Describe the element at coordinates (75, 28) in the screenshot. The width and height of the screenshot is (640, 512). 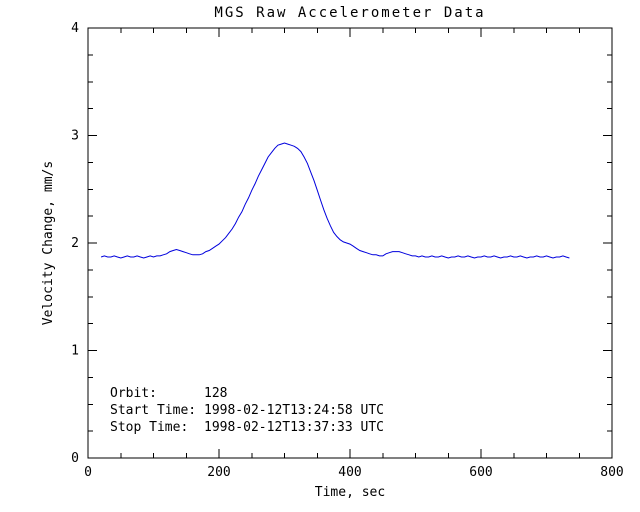
I see `y-tick-label: 4` at that location.